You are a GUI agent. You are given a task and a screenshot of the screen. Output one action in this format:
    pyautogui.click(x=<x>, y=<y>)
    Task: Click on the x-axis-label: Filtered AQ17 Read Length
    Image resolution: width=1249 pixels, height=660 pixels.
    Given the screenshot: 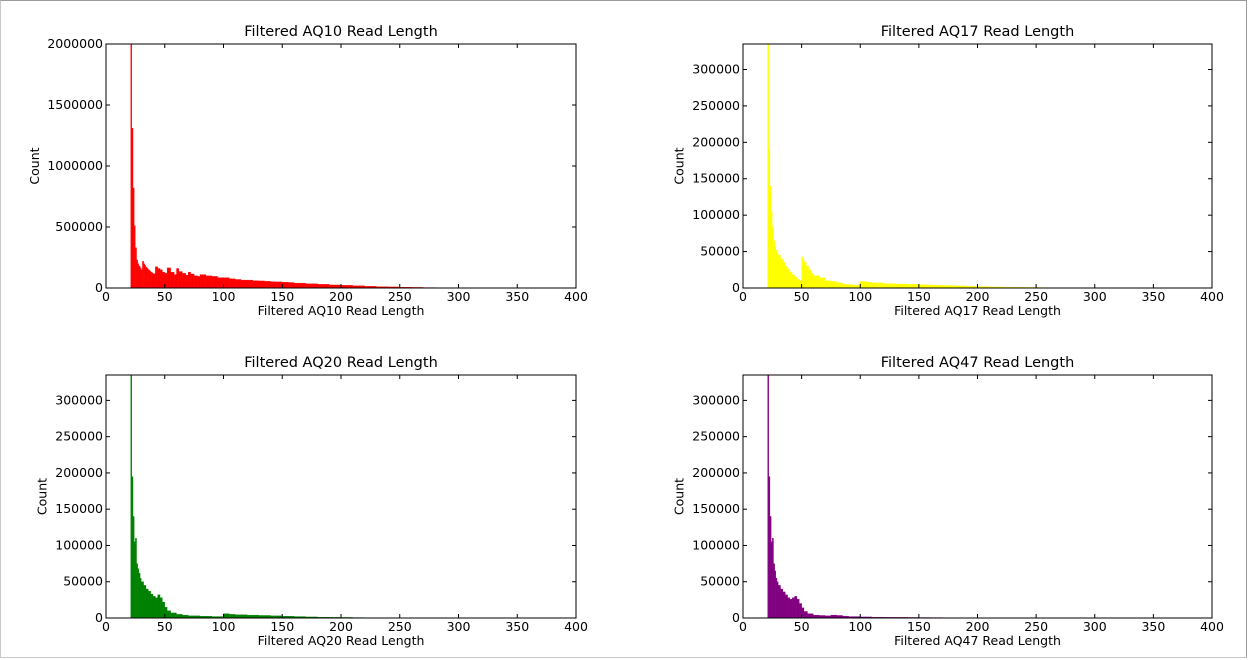 What is the action you would take?
    pyautogui.click(x=977, y=310)
    